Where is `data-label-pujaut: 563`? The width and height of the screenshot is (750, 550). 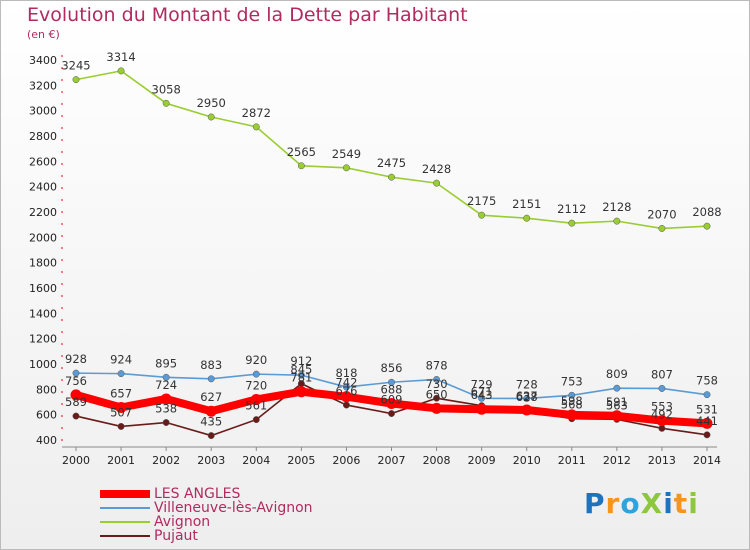
data-label-pujaut: 563 is located at coordinates (617, 405).